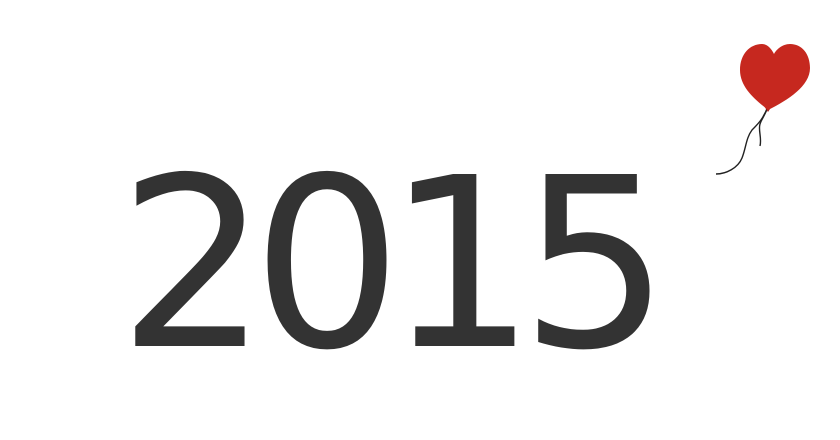 This screenshot has width=840, height=440. Describe the element at coordinates (742, 140) in the screenshot. I see `balloon-string-main` at that location.